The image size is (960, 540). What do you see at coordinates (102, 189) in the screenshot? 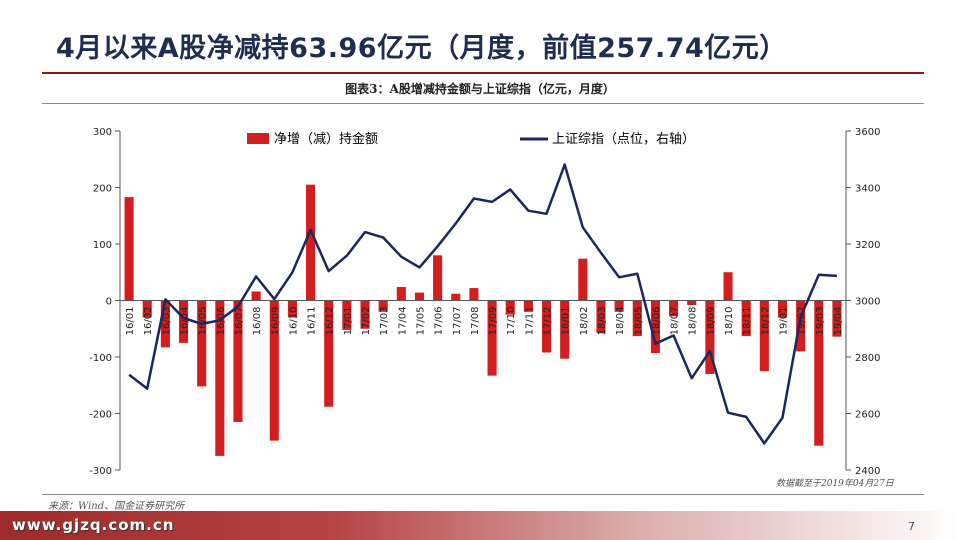
I see `y-tick-label-left: 200` at bounding box center [102, 189].